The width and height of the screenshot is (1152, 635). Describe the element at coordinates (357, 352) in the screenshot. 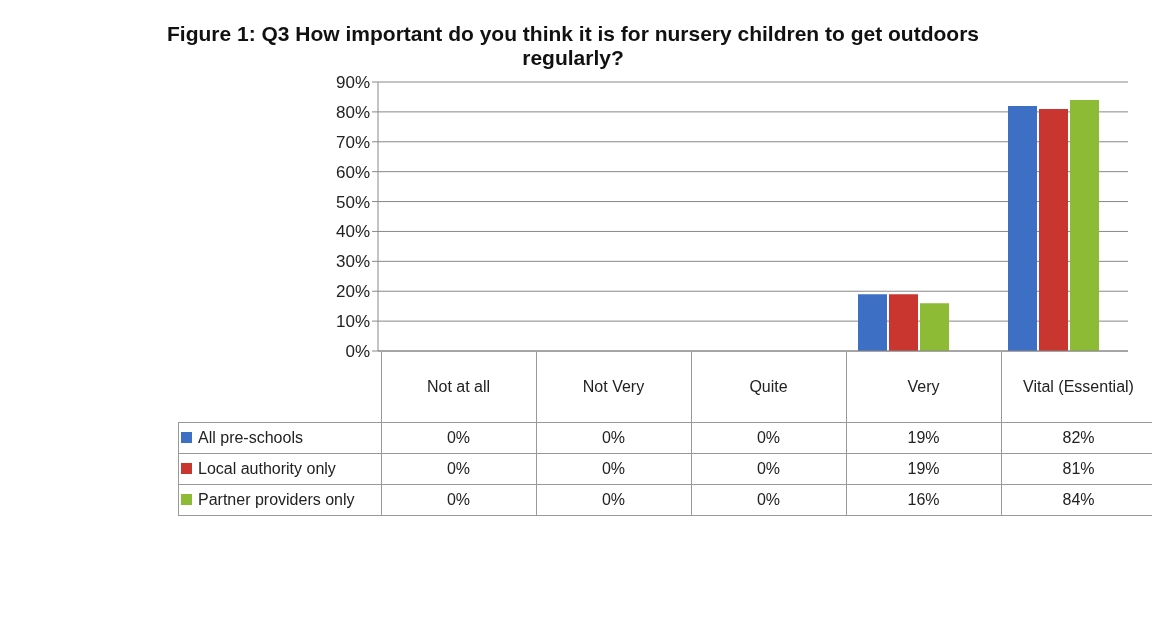

I see `y-tick-label: 0%` at that location.